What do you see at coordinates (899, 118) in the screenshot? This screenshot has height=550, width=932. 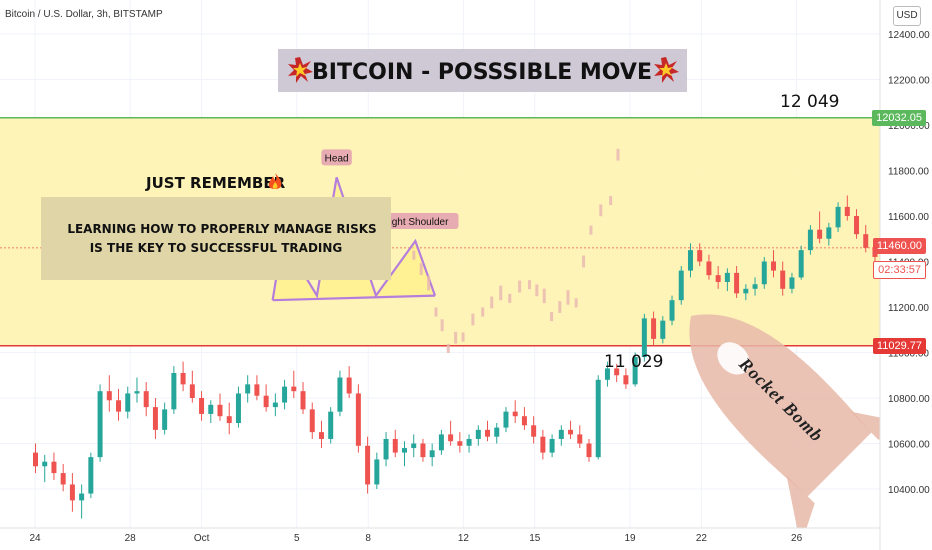 I see `price-tag-upper: 12032.05` at bounding box center [899, 118].